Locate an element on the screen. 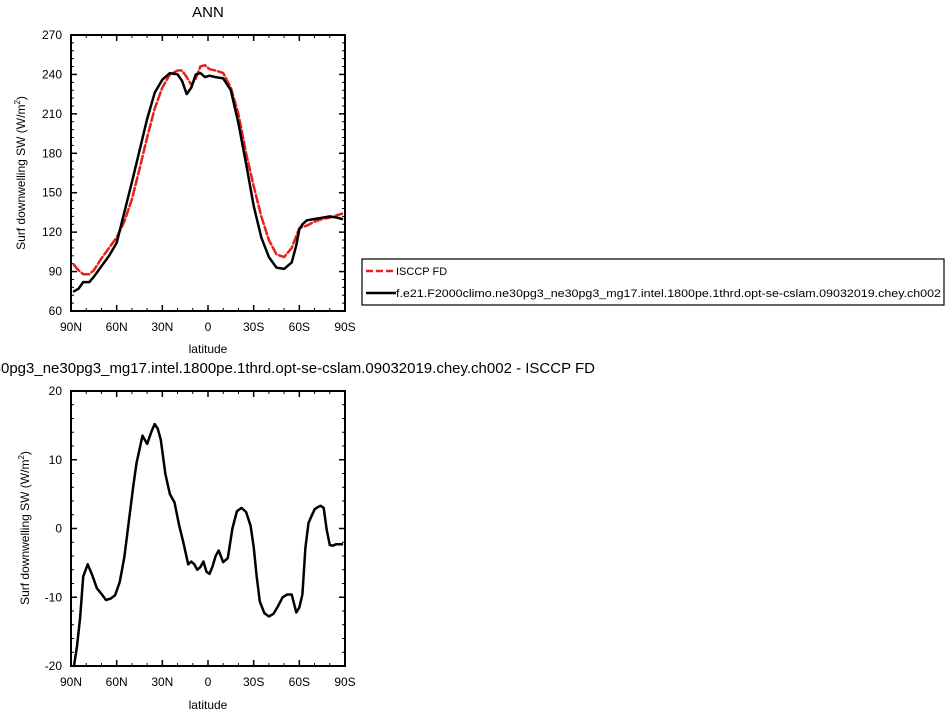  bottom-x-tick-label: 30N is located at coordinates (162, 682).